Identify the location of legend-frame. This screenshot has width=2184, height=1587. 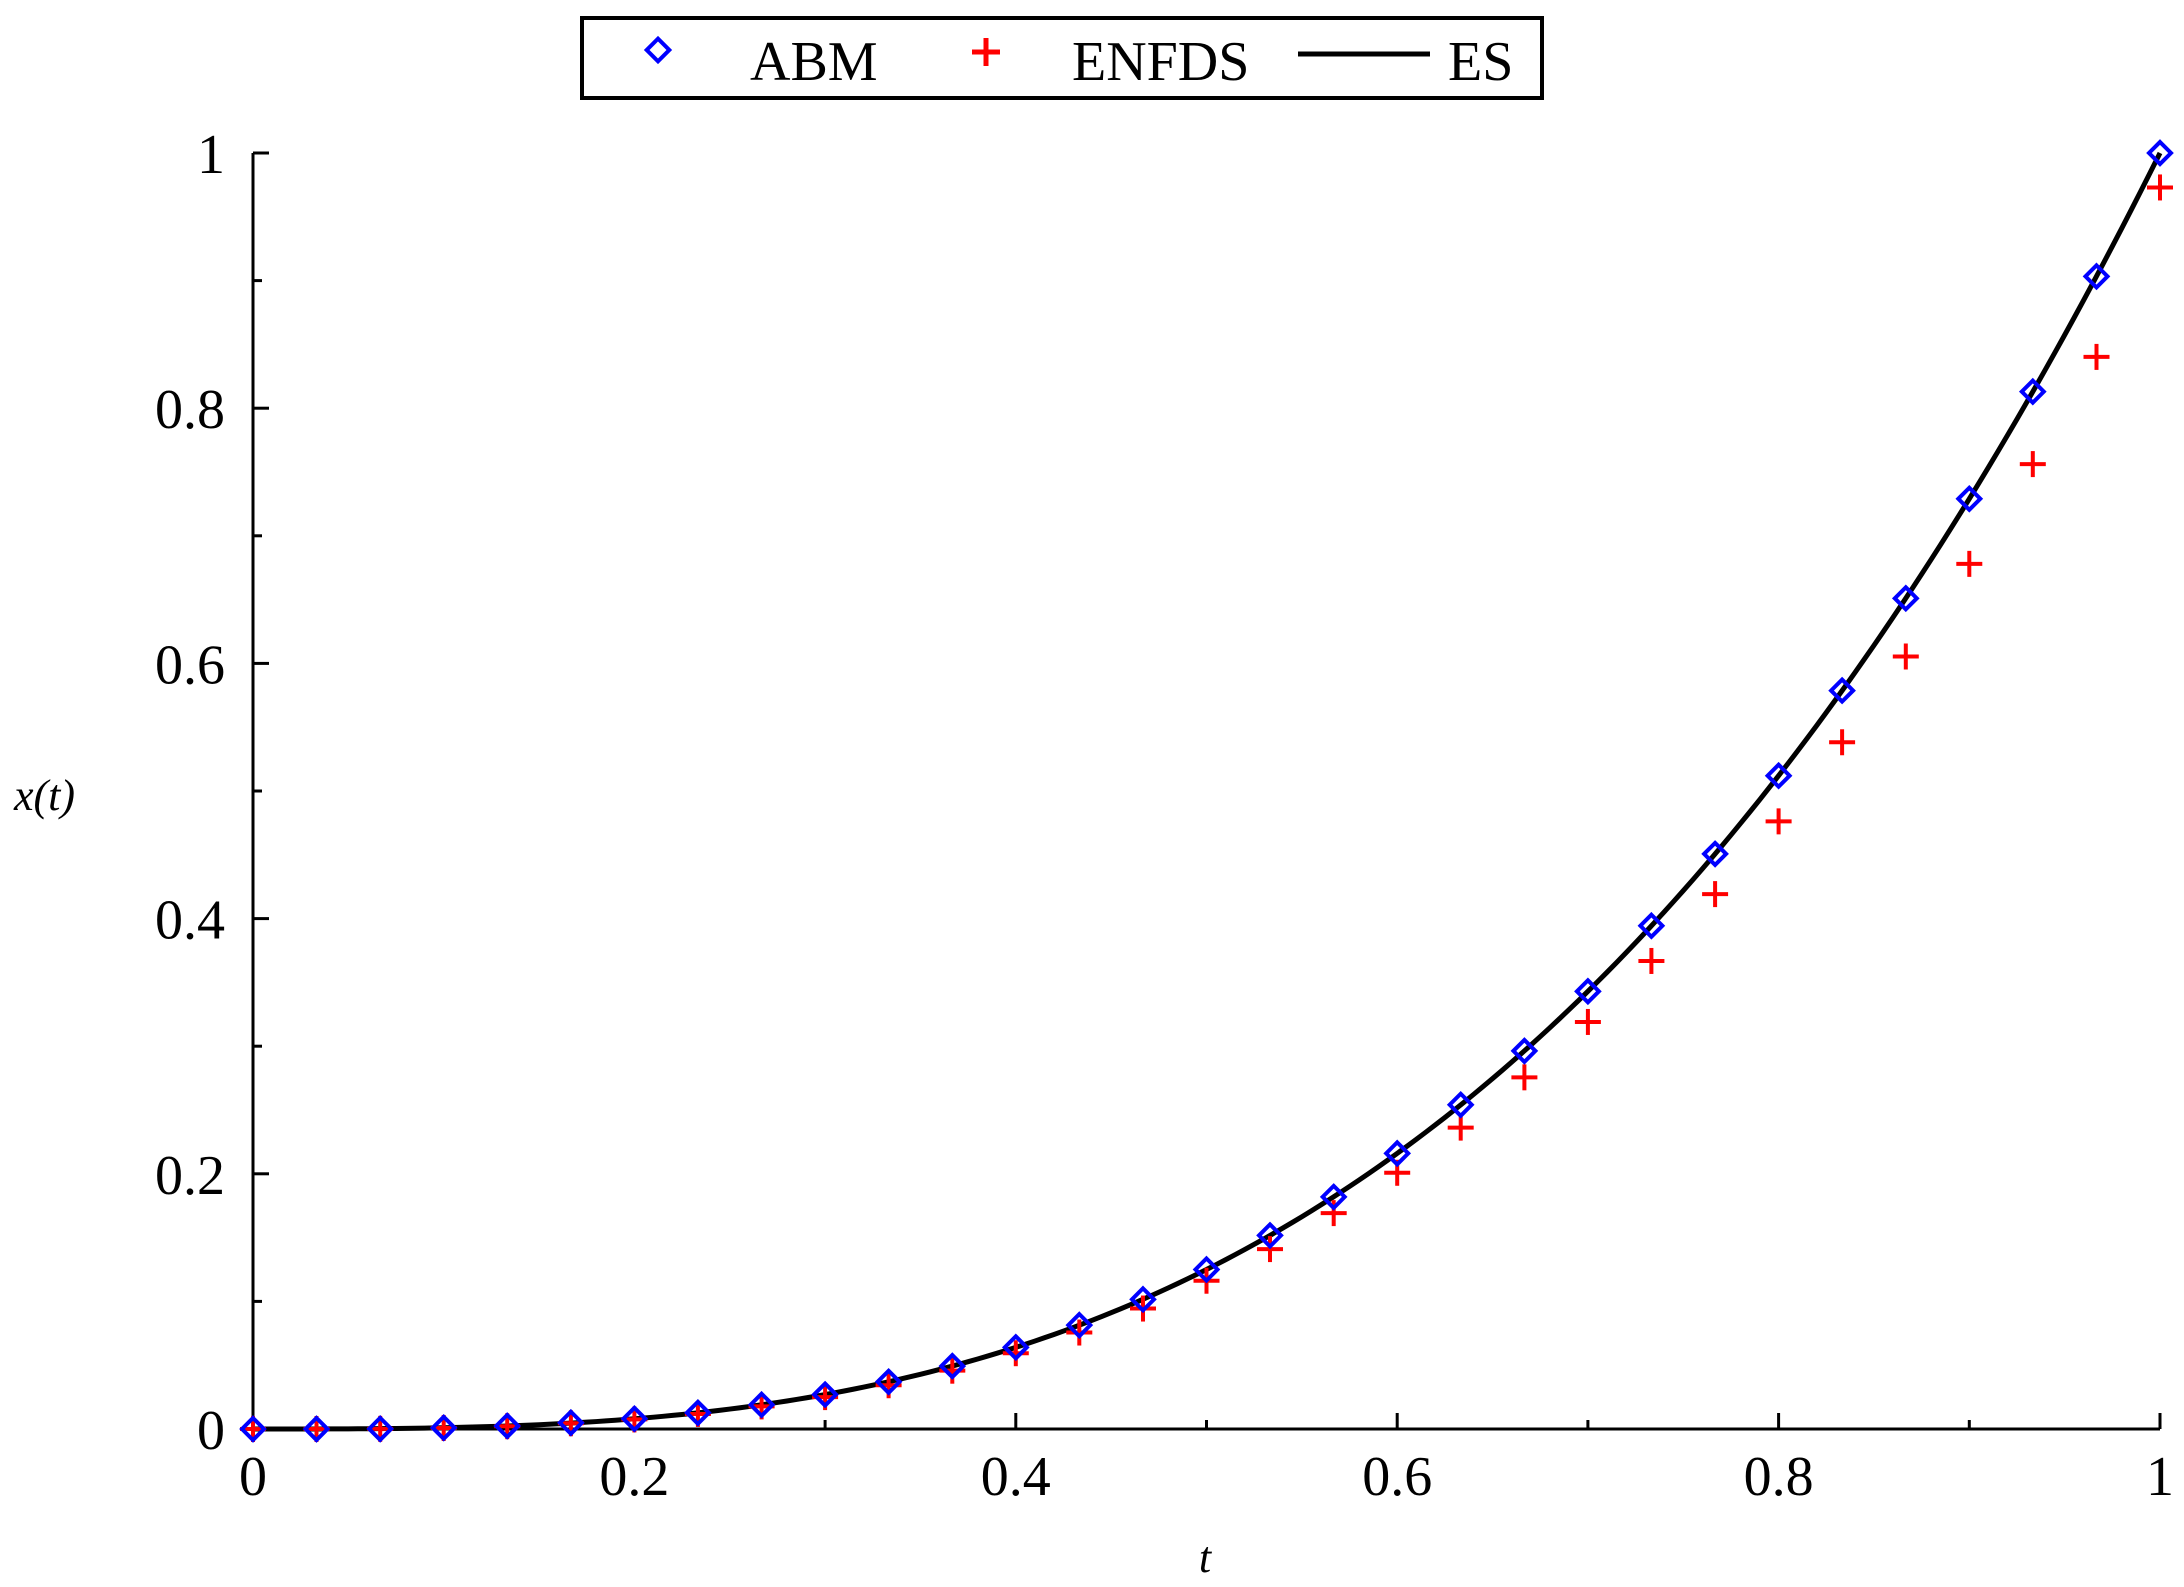
(1062, 58).